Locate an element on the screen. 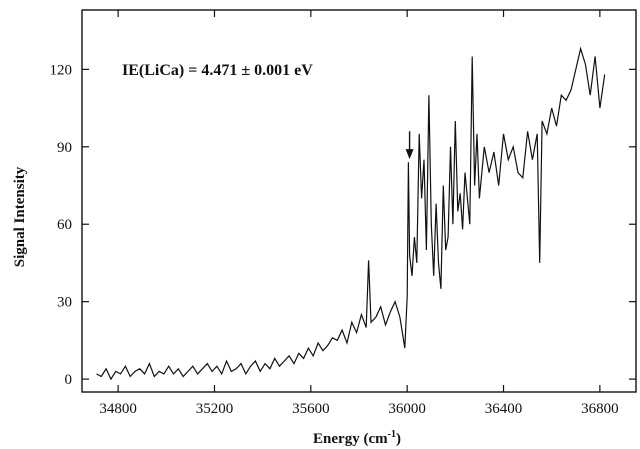  x-tick-label: 35600 is located at coordinates (311, 409).